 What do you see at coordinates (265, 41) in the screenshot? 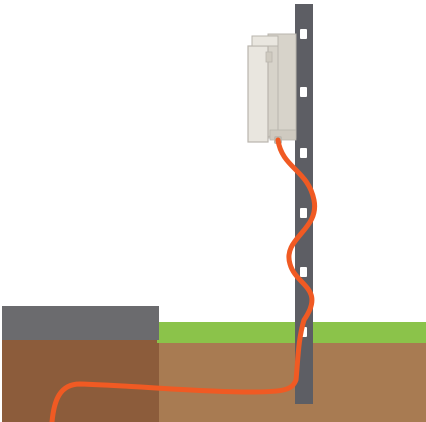
I see `enclosure-lid-edge` at bounding box center [265, 41].